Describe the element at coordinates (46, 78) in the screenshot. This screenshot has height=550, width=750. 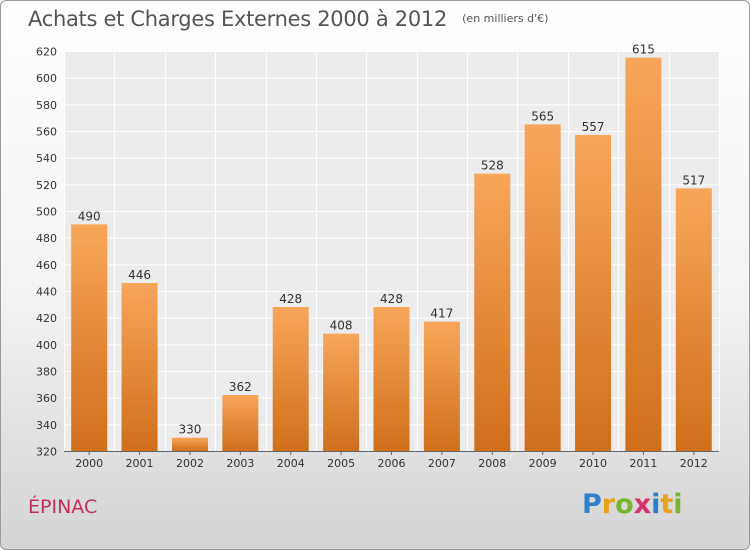
I see `y-tick-label: 600` at that location.